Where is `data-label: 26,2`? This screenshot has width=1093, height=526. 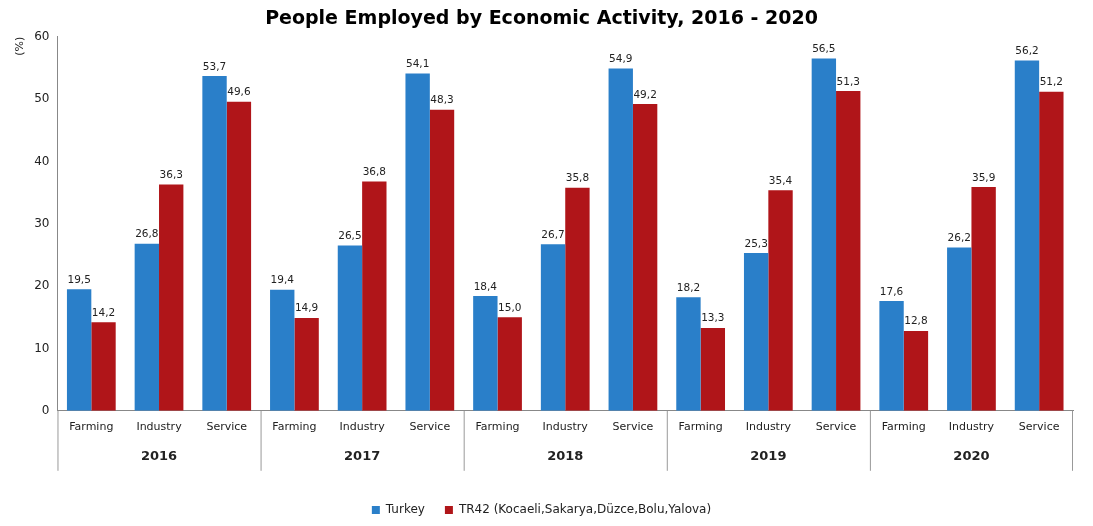
data-label: 26,2 is located at coordinates (959, 236).